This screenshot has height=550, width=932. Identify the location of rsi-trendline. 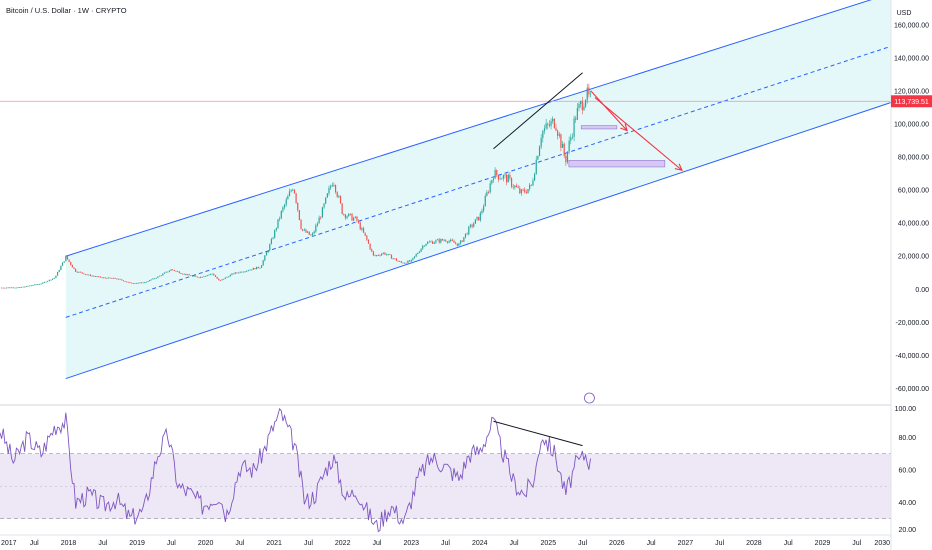
(538, 433).